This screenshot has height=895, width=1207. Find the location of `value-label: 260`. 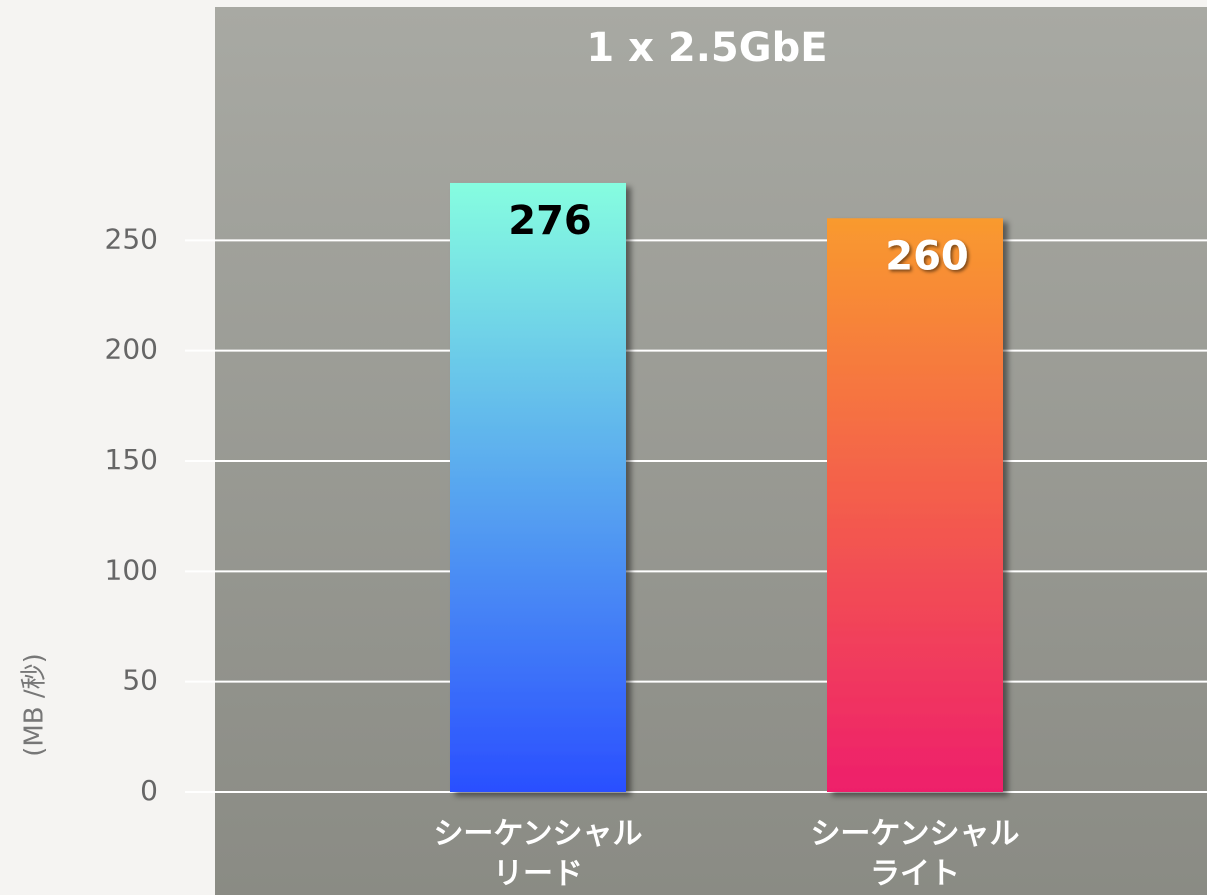

value-label: 260 is located at coordinates (927, 256).